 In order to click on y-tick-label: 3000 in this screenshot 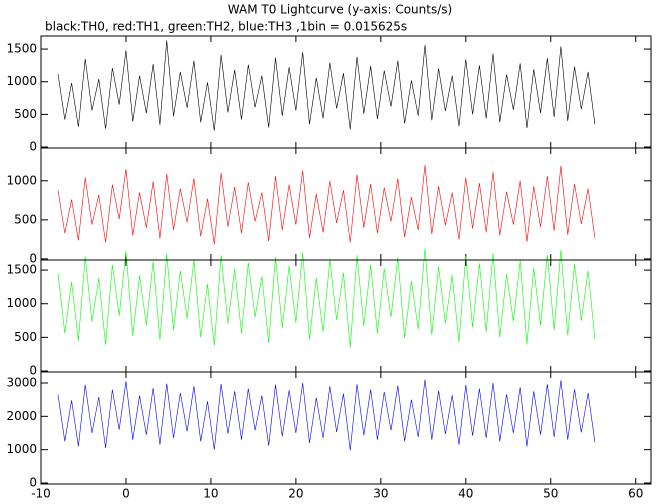, I will do `click(21, 383)`.